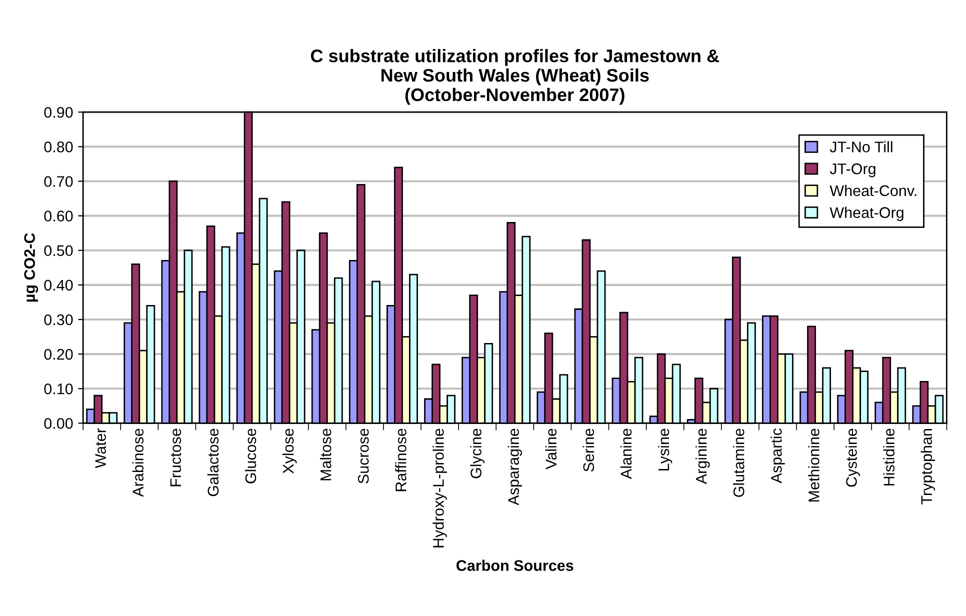  Describe the element at coordinates (853, 457) in the screenshot. I see `x-tick-label: Cysteine` at that location.